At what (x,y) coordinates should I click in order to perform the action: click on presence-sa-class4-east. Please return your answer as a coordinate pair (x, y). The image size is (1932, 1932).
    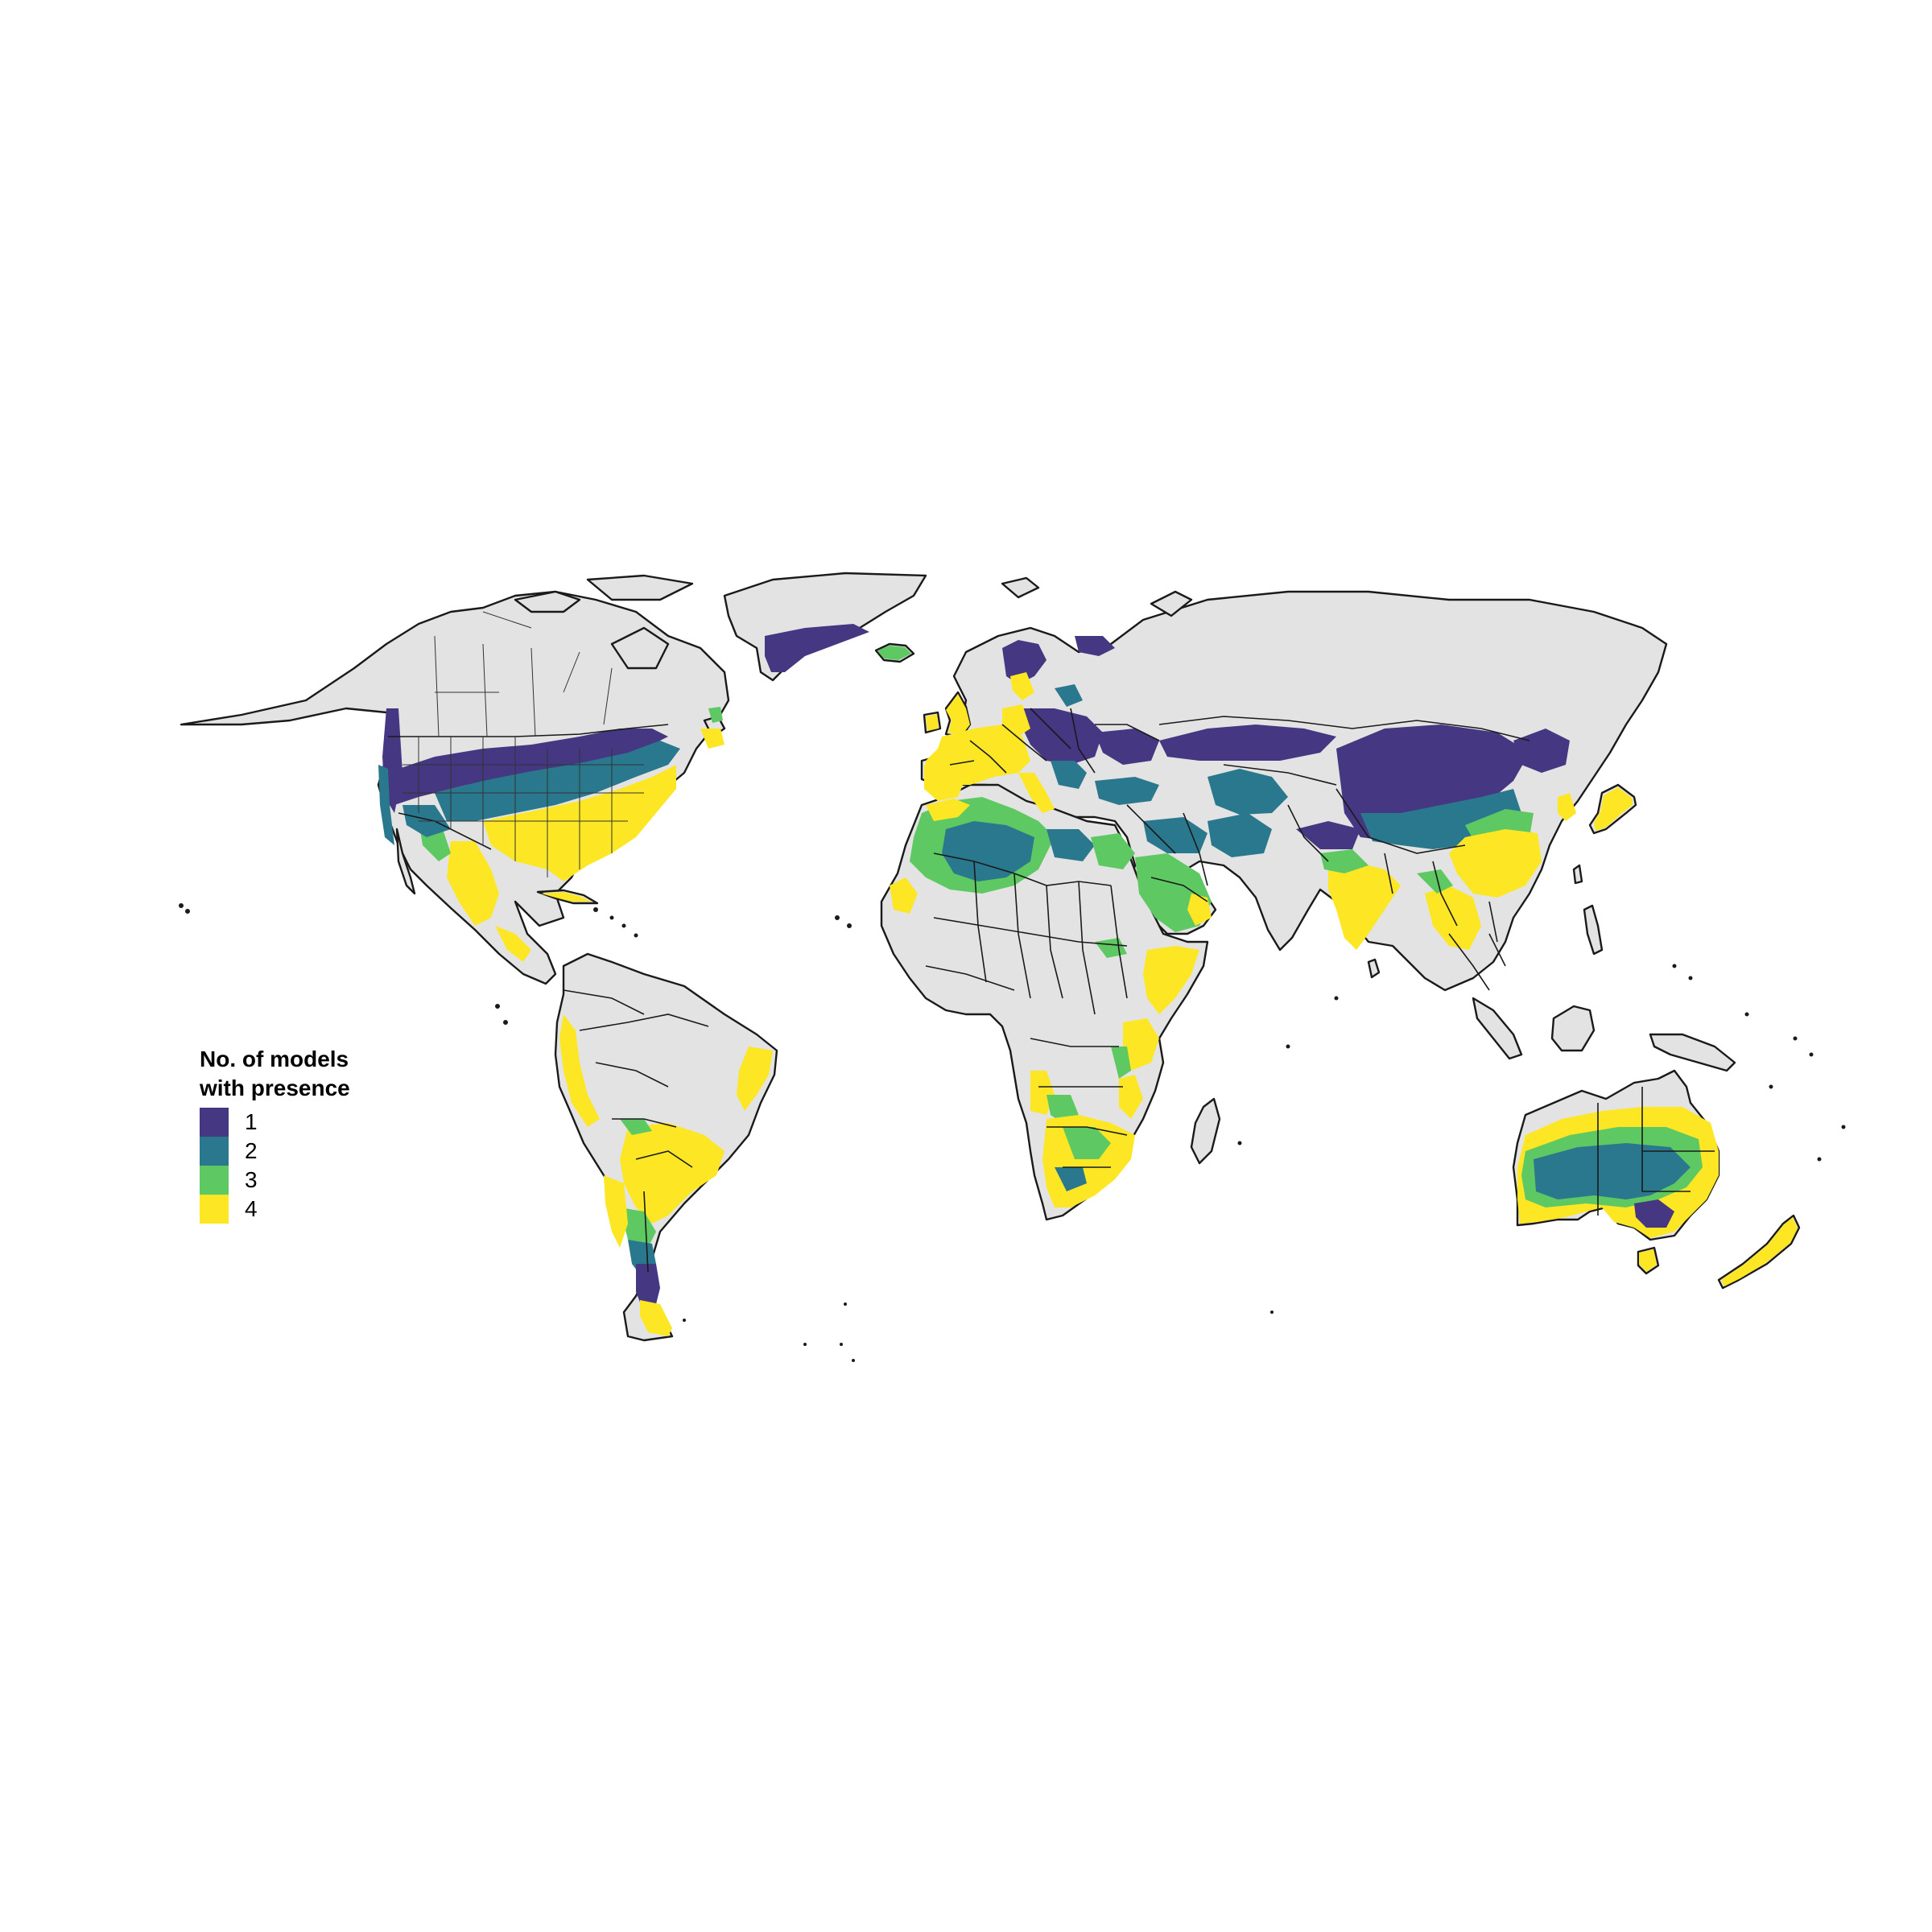
    Looking at the image, I should click on (755, 1078).